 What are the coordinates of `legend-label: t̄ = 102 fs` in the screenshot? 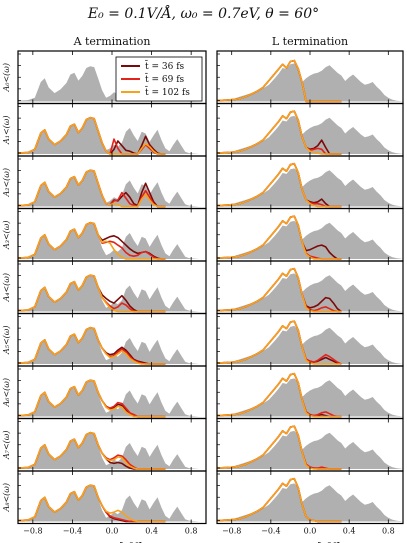 It's located at (168, 92).